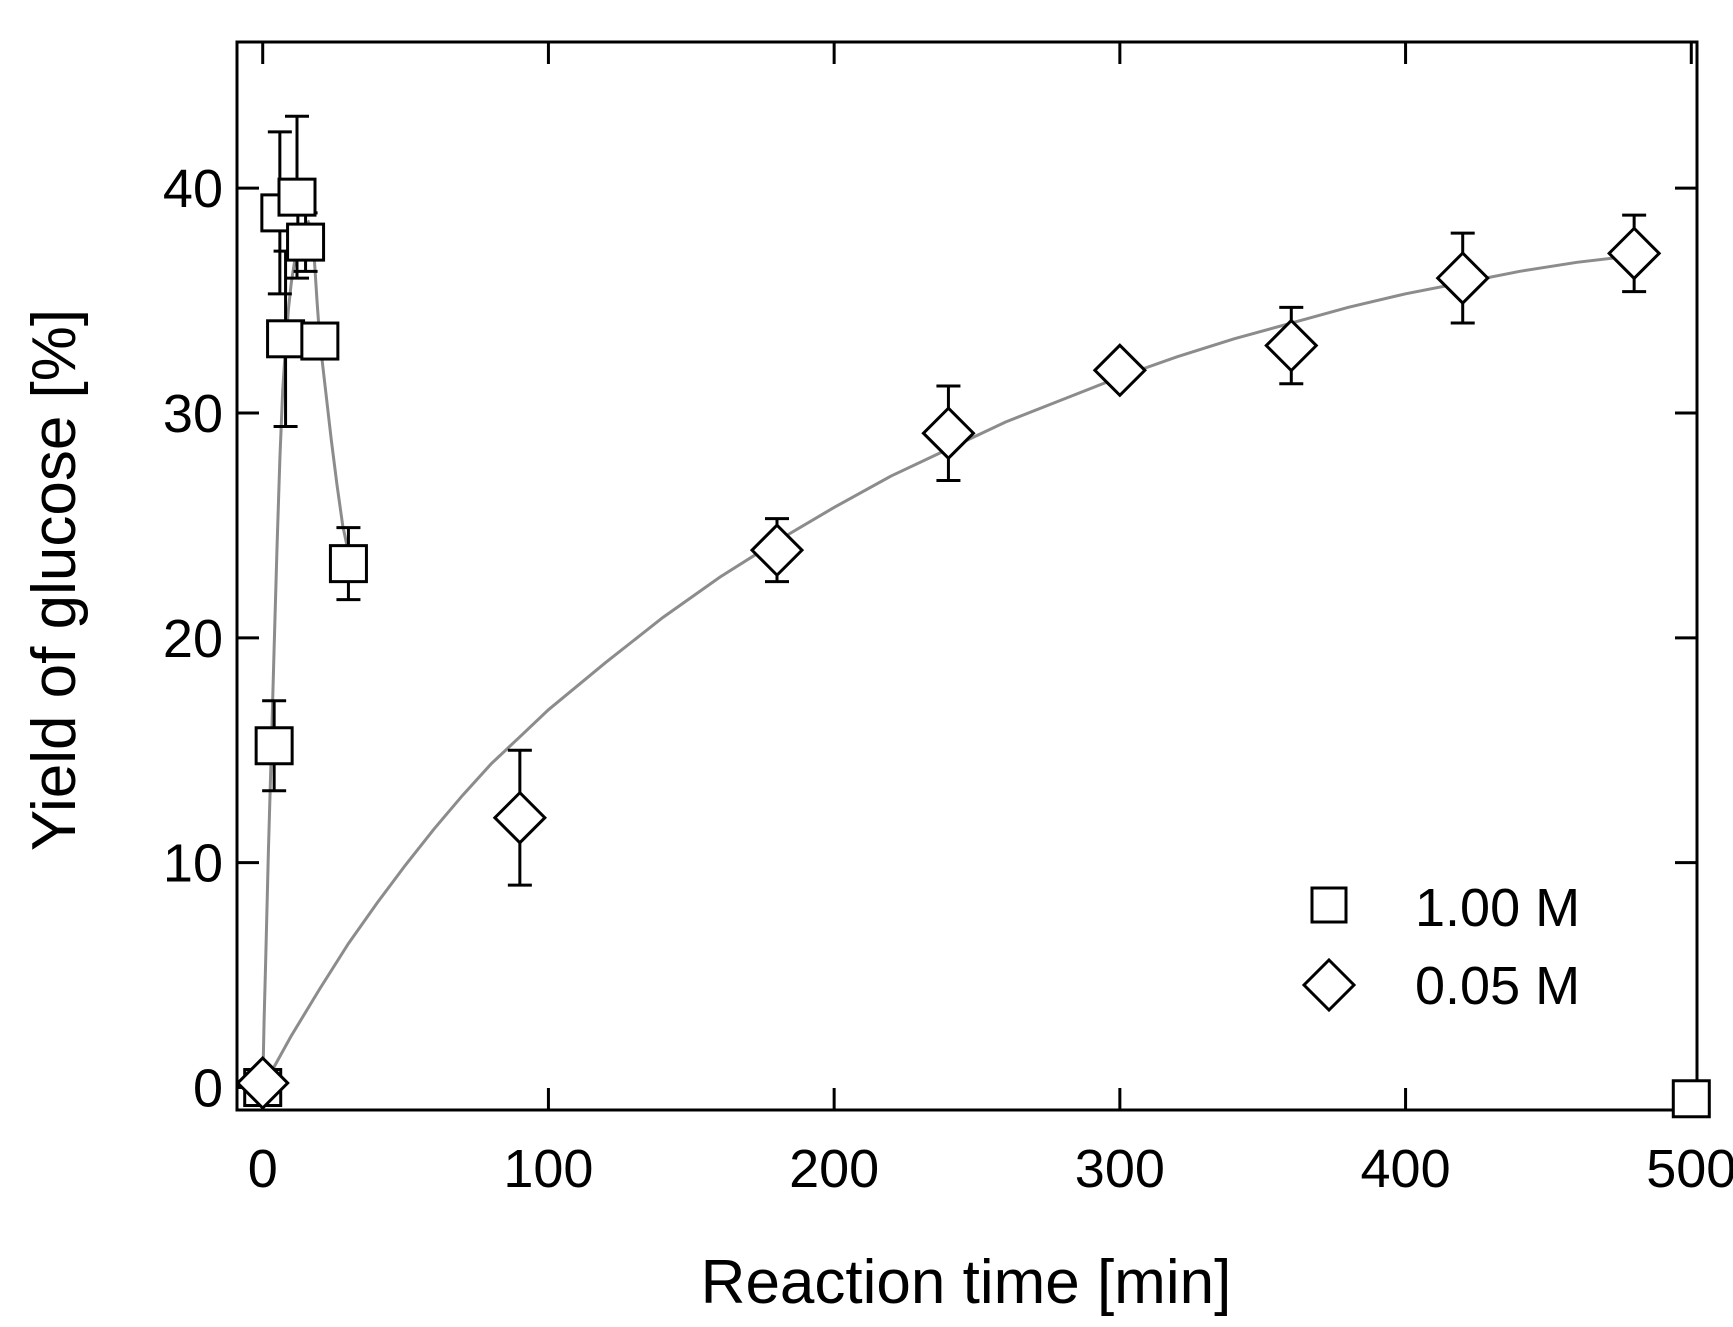  I want to click on legend-marker-diamond, so click(1329, 985).